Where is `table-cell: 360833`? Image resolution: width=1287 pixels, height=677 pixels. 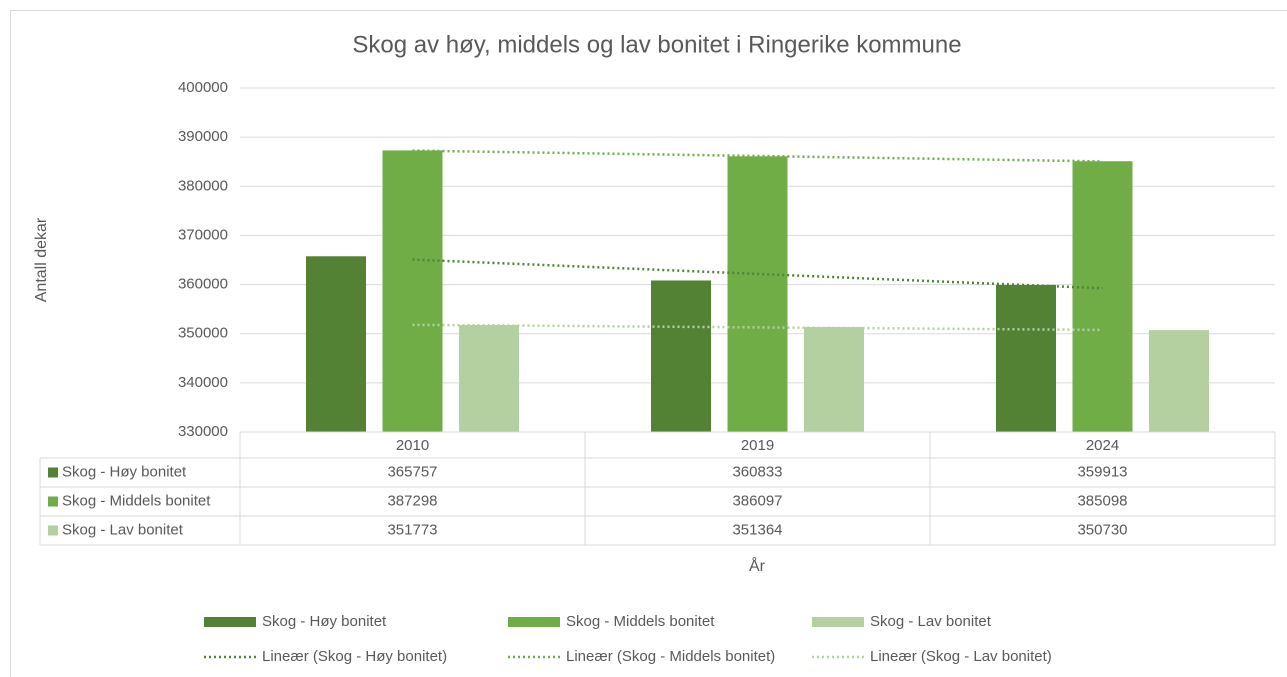
table-cell: 360833 is located at coordinates (757, 471).